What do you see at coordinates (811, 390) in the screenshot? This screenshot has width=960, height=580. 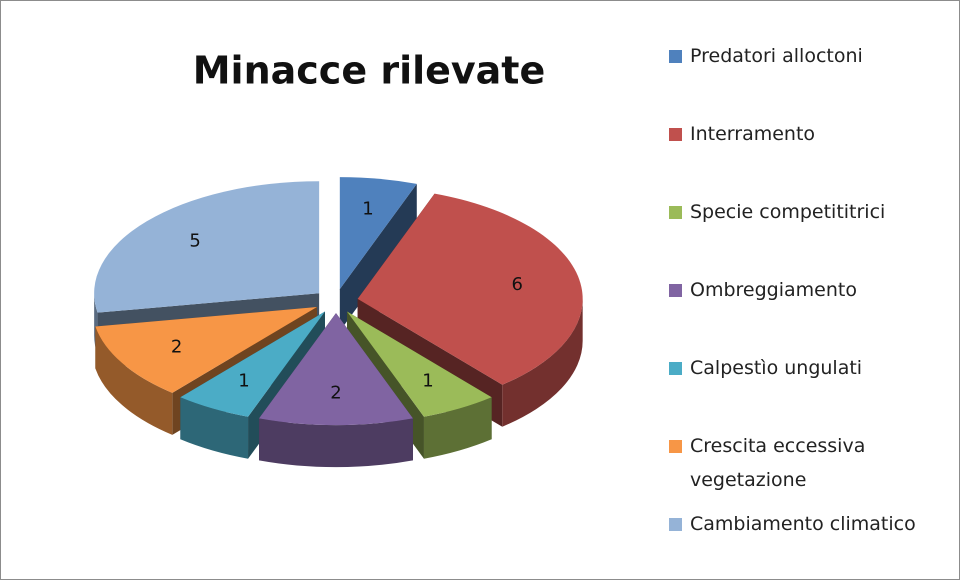 I see `legend-item: Calpestìo ungulati` at bounding box center [811, 390].